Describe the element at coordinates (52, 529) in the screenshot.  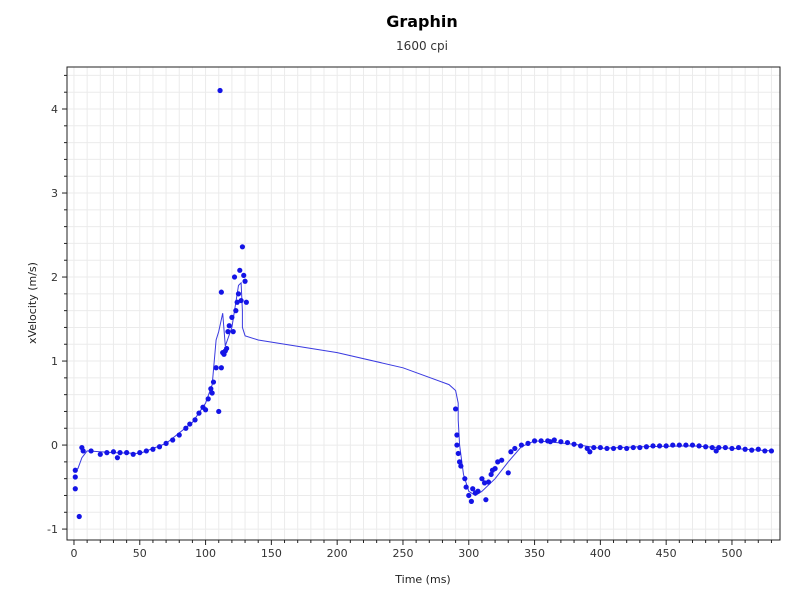
I see `y-tick-label: -1` at that location.